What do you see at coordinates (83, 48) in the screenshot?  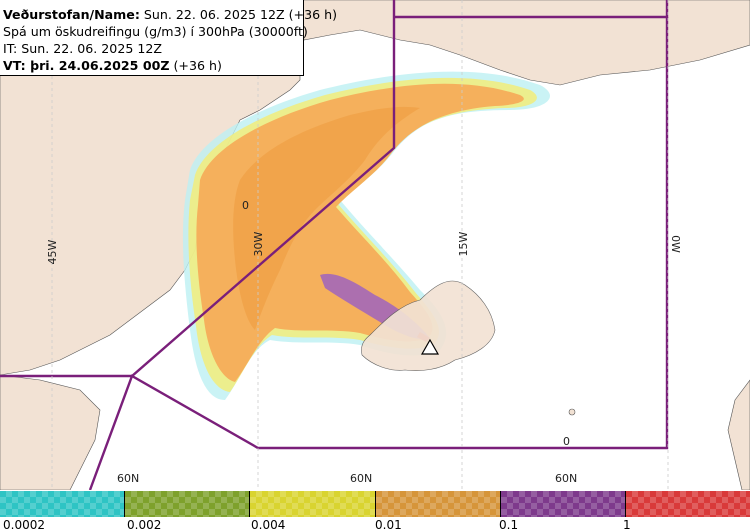 I see `header-initial-time: IT: Sun. 22. 06. 2025 12Z` at bounding box center [83, 48].